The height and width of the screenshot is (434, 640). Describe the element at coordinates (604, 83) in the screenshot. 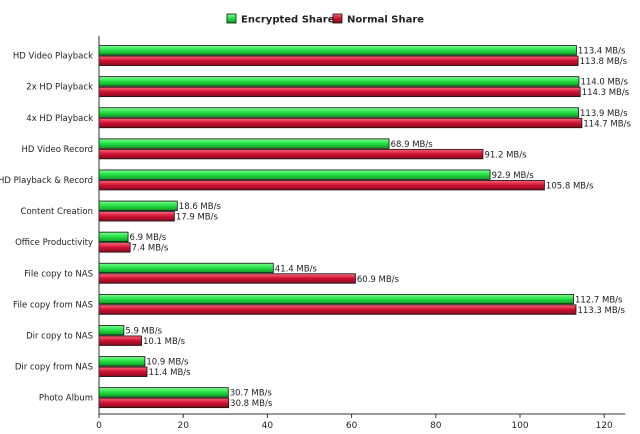

I see `value-label-encrypted-2x-hd-playback: 114.0 MB/s` at that location.